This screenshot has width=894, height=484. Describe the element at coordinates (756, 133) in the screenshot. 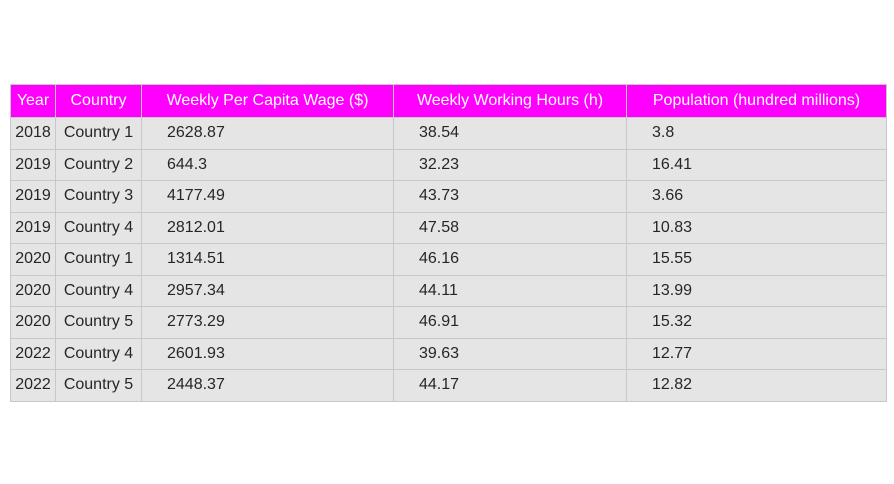

I see `table-cell-population: 3.8` at that location.